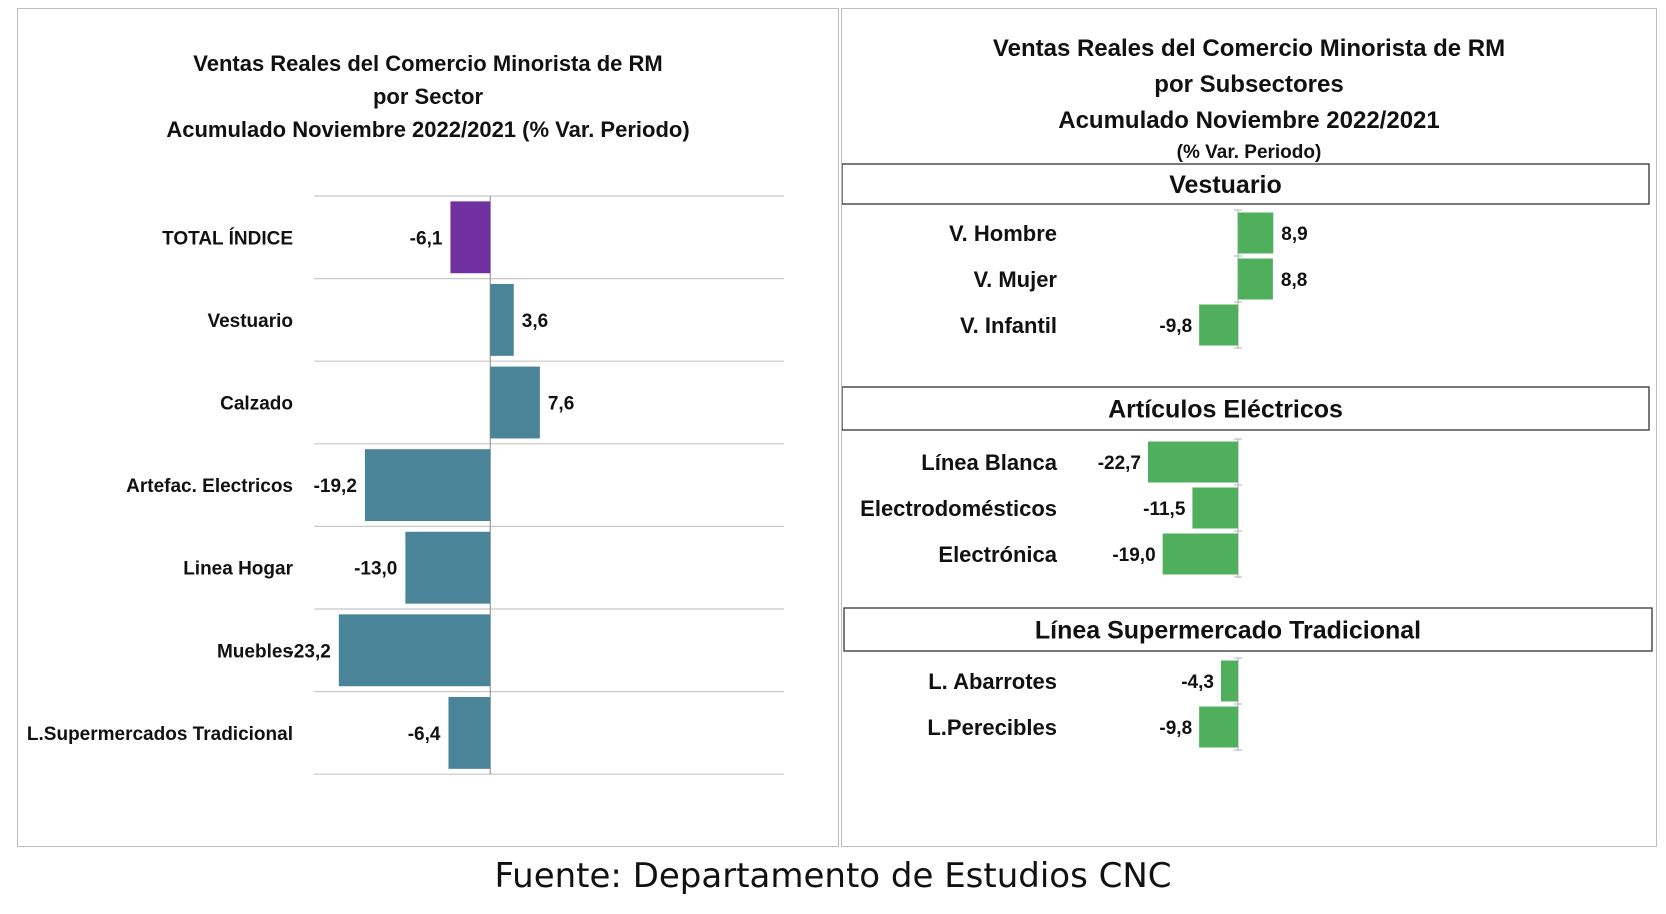 The height and width of the screenshot is (914, 1666). What do you see at coordinates (227, 238) in the screenshot?
I see `sector-category-label: TOTAL ÍNDICE` at bounding box center [227, 238].